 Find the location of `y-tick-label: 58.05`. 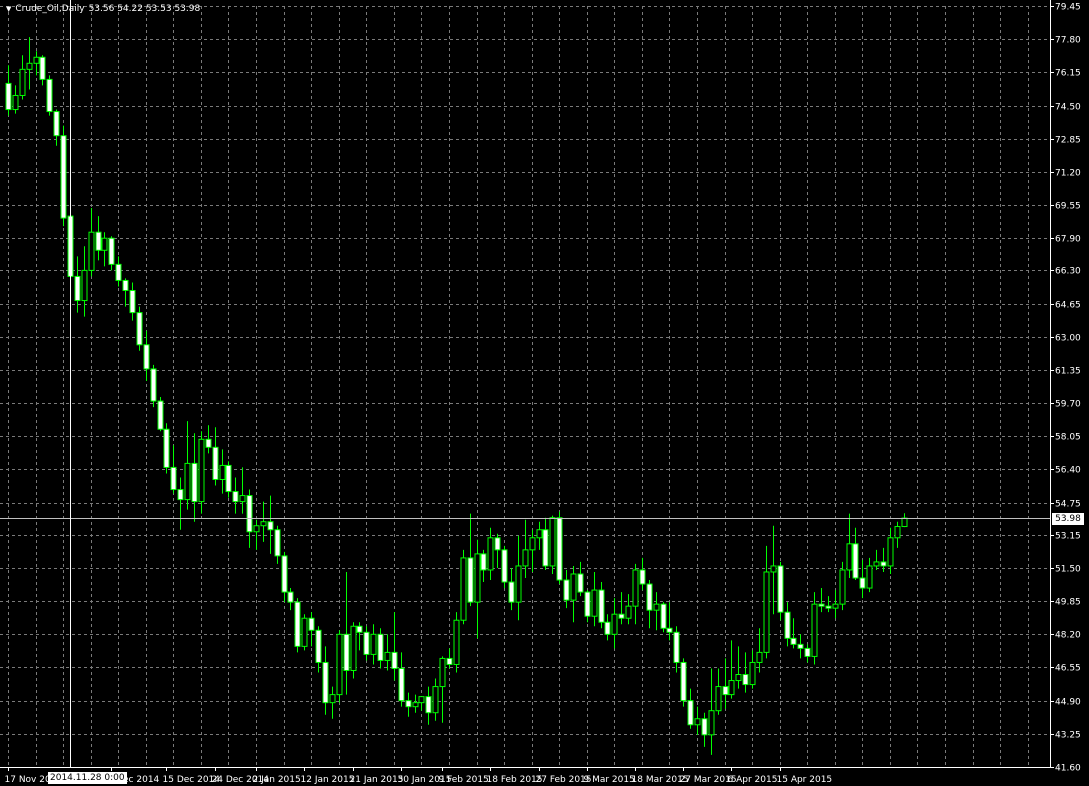

y-tick-label: 58.05 is located at coordinates (1068, 438).